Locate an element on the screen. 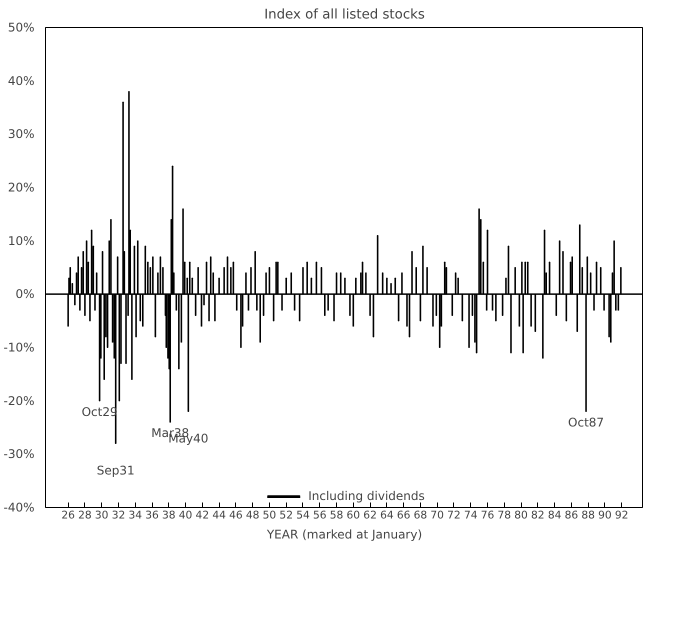 The height and width of the screenshot is (638, 680). x-tick-label: 42 is located at coordinates (203, 515).